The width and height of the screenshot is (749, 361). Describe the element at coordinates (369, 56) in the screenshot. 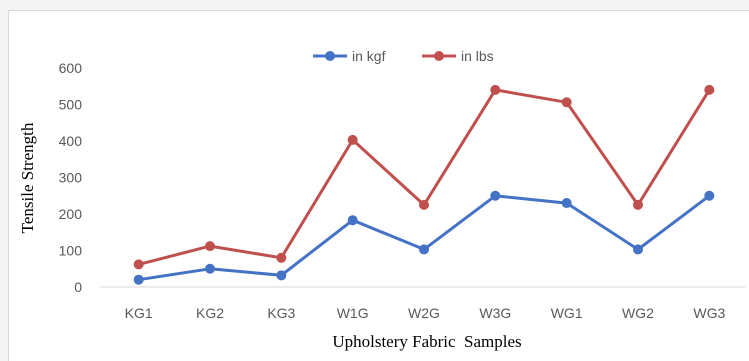

I see `legend-label: in kgf` at that location.